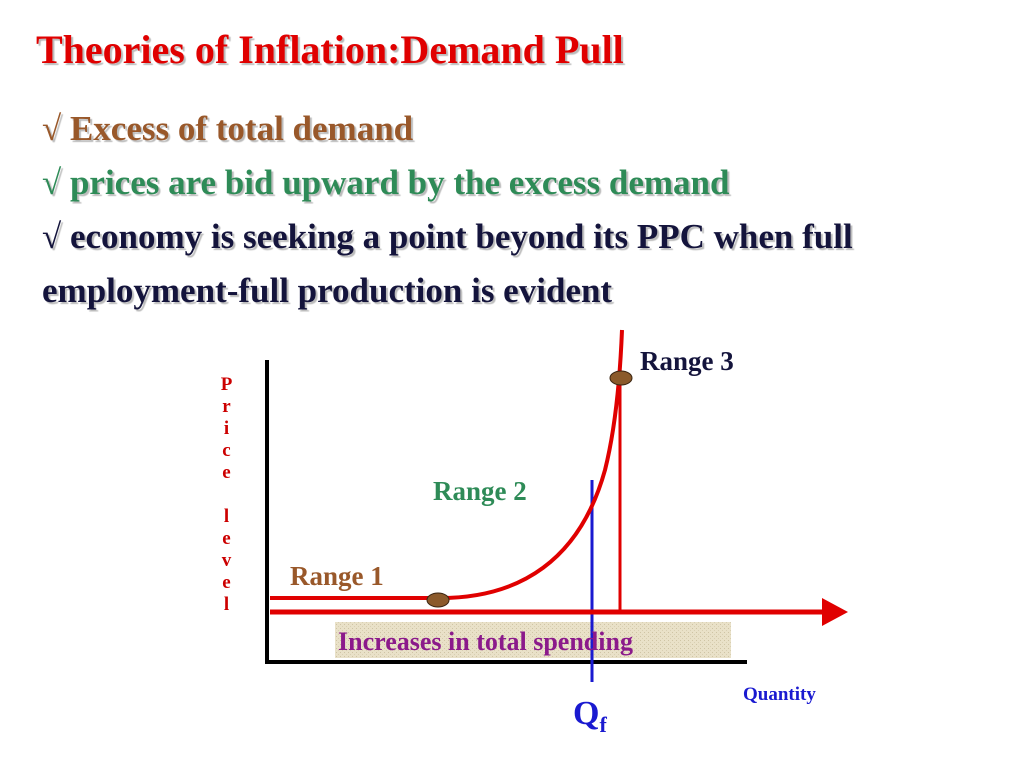 The height and width of the screenshot is (768, 1024). What do you see at coordinates (485, 641) in the screenshot?
I see `arrow-label: Increases in total spending` at bounding box center [485, 641].